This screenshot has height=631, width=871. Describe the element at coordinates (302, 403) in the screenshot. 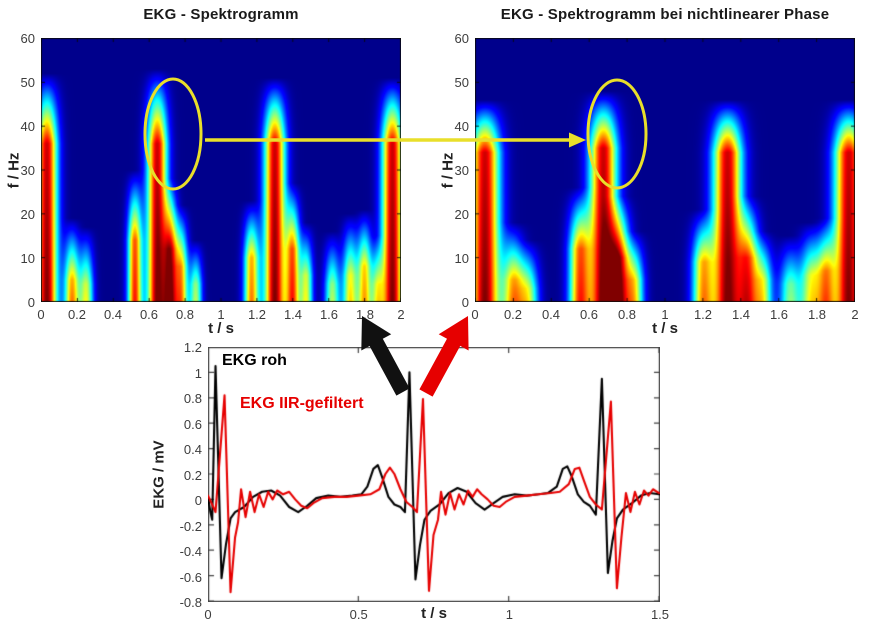

I see `legend-filtered-label: EKG IIR-gefiltert` at that location.